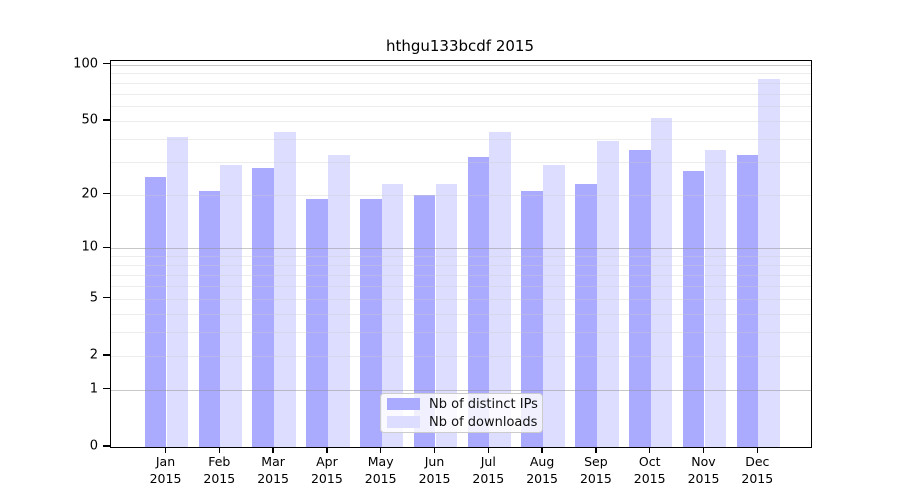 This screenshot has height=500, width=900. What do you see at coordinates (89, 194) in the screenshot?
I see `y-axis-tick-label: 20` at bounding box center [89, 194].